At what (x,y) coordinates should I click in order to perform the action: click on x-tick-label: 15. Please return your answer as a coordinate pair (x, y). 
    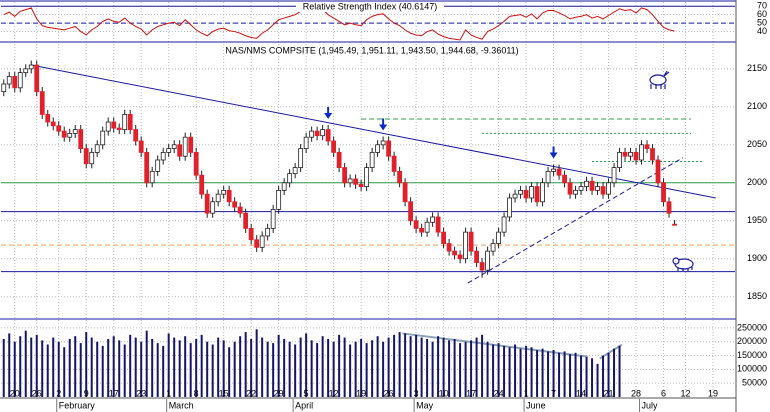
    Looking at the image, I should click on (224, 393).